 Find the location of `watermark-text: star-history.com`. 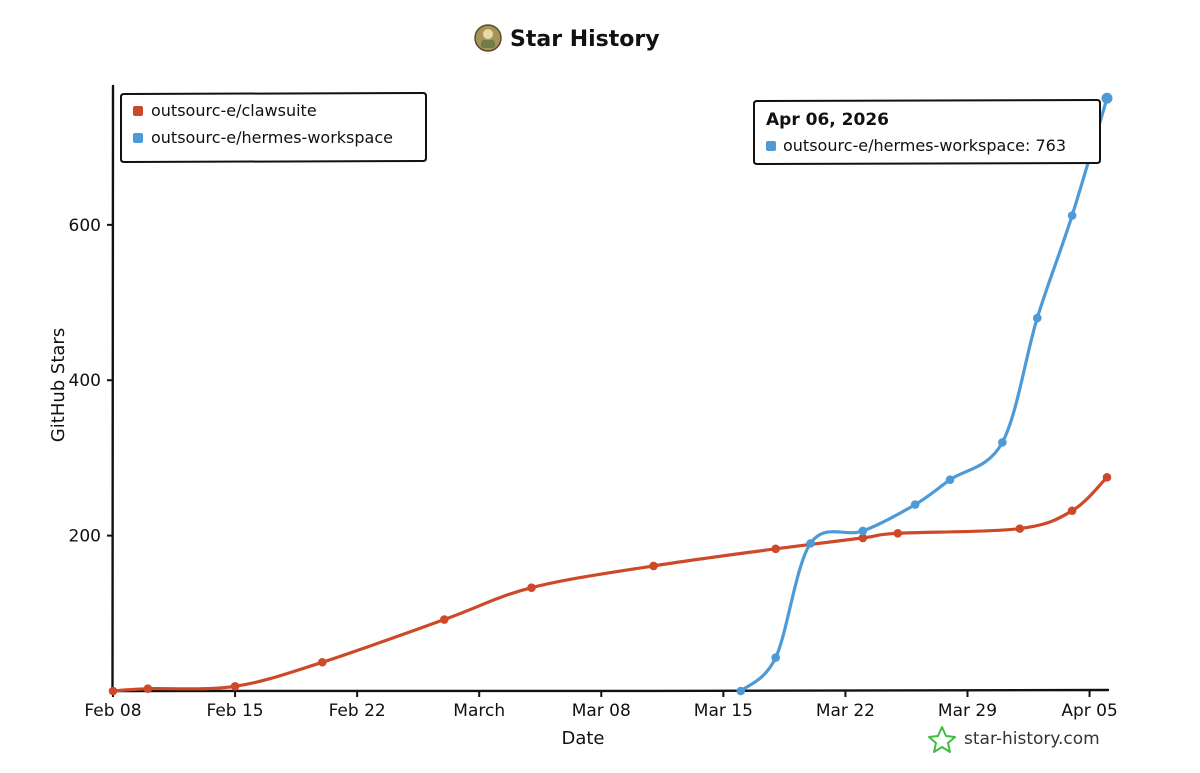

watermark-text: star-history.com is located at coordinates (1032, 739).